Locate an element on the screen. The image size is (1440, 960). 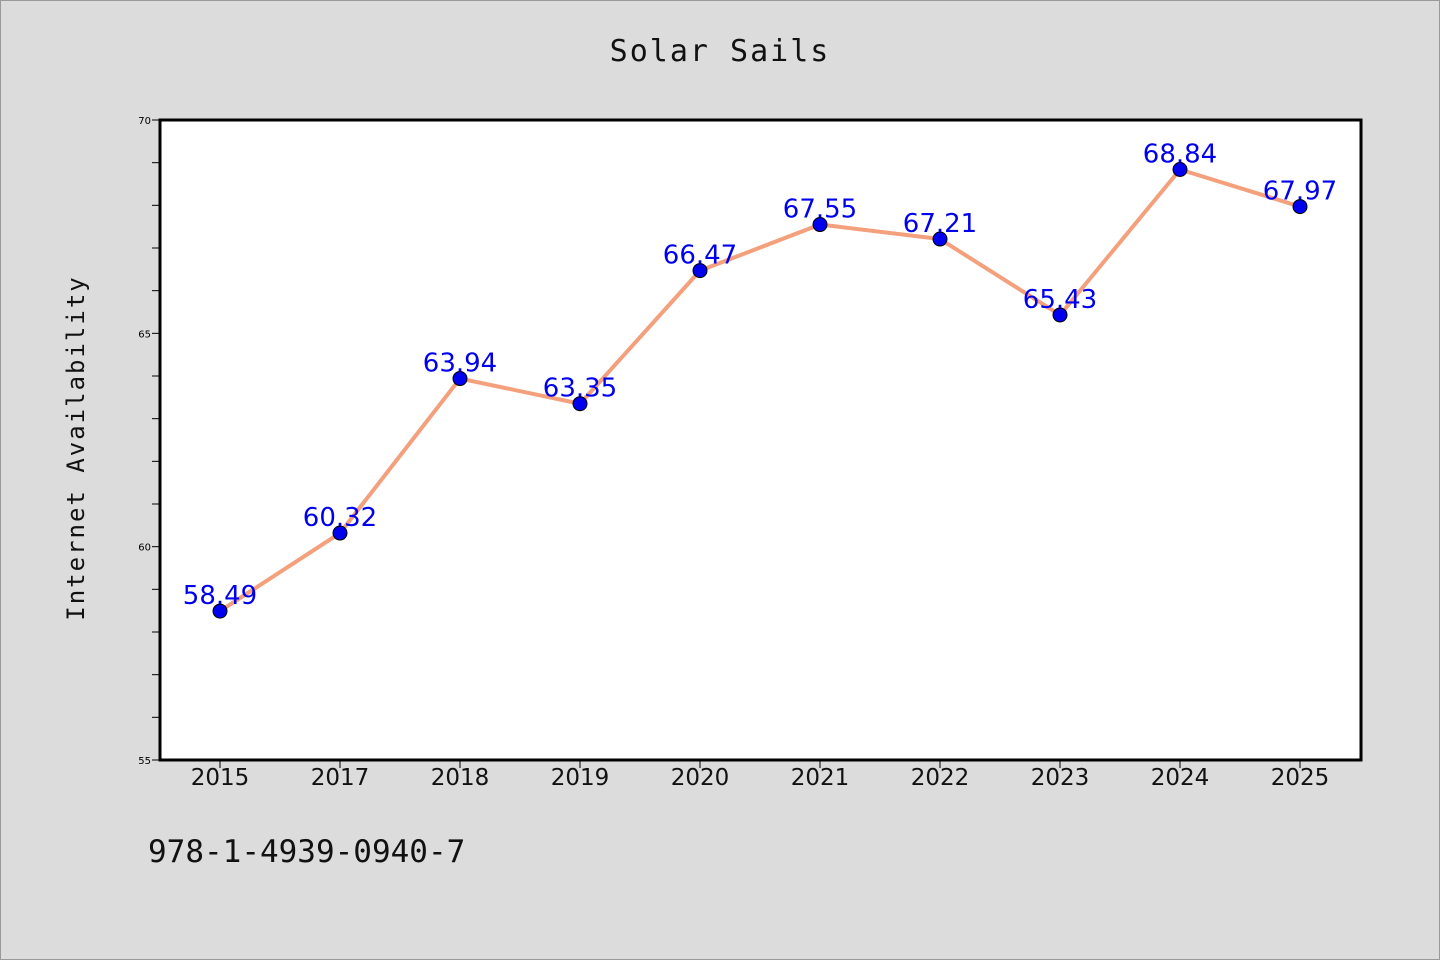
data-label: 67.21 is located at coordinates (940, 224).